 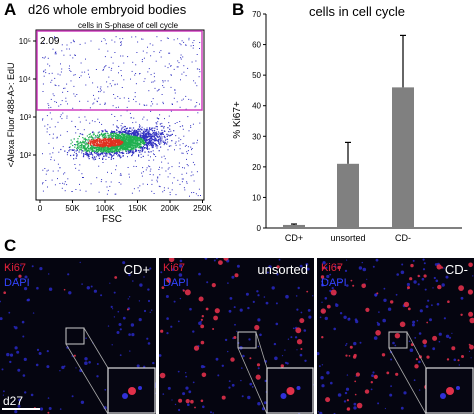 I want to click on ki67-cell, so click(x=355, y=381).